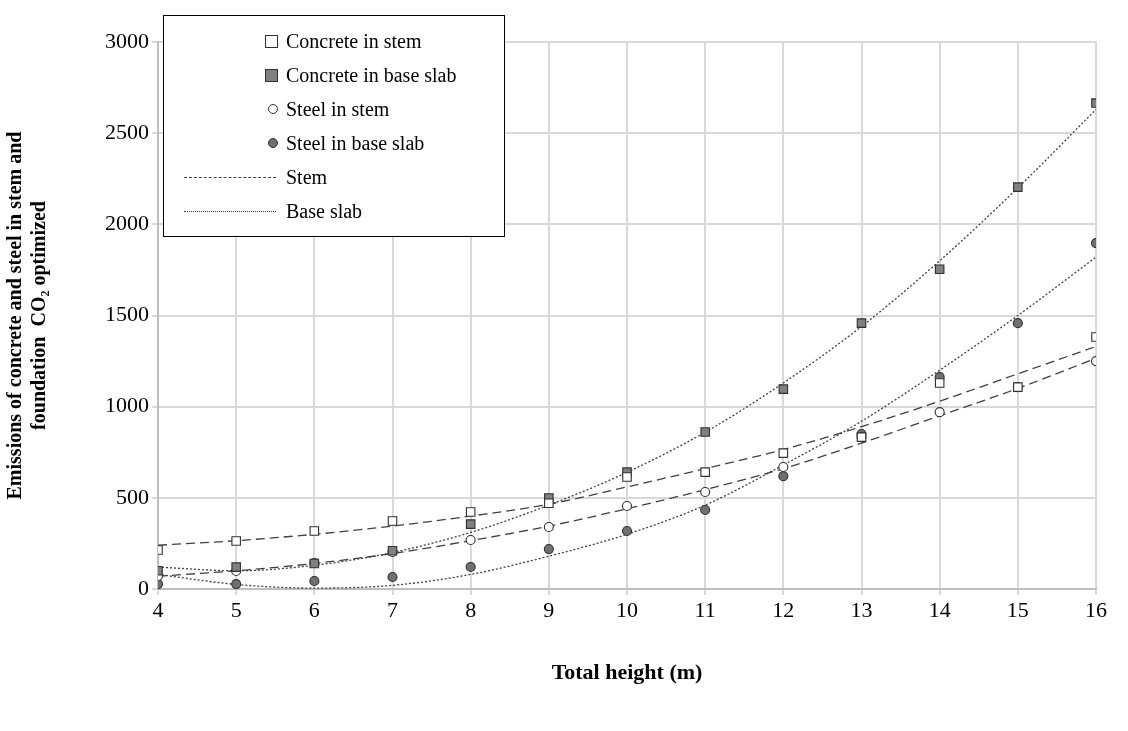  Describe the element at coordinates (143, 587) in the screenshot. I see `y-tick-label: 0` at that location.